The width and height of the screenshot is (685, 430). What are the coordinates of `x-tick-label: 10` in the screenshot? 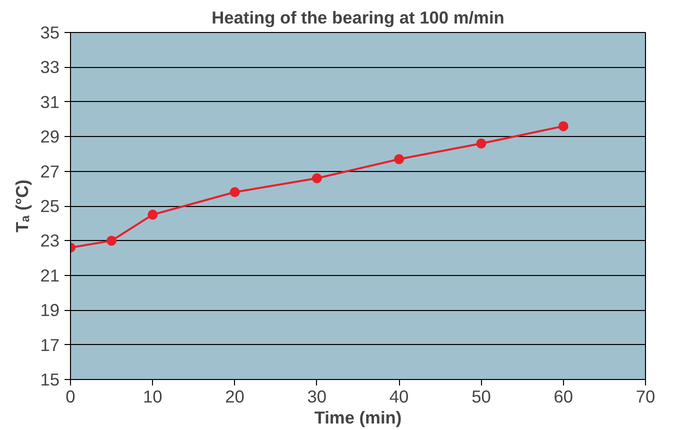 It's located at (152, 396).